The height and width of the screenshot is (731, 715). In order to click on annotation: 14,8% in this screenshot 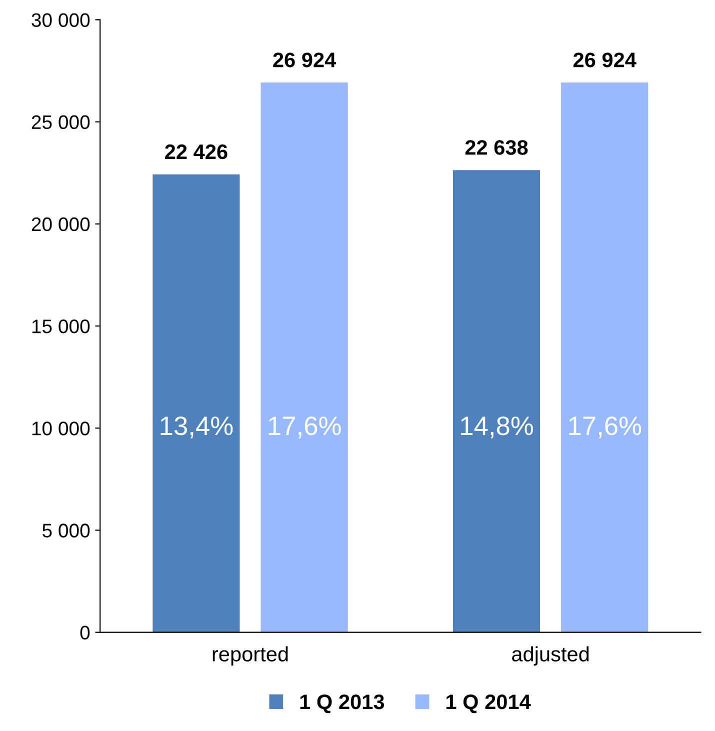, I will do `click(497, 427)`.